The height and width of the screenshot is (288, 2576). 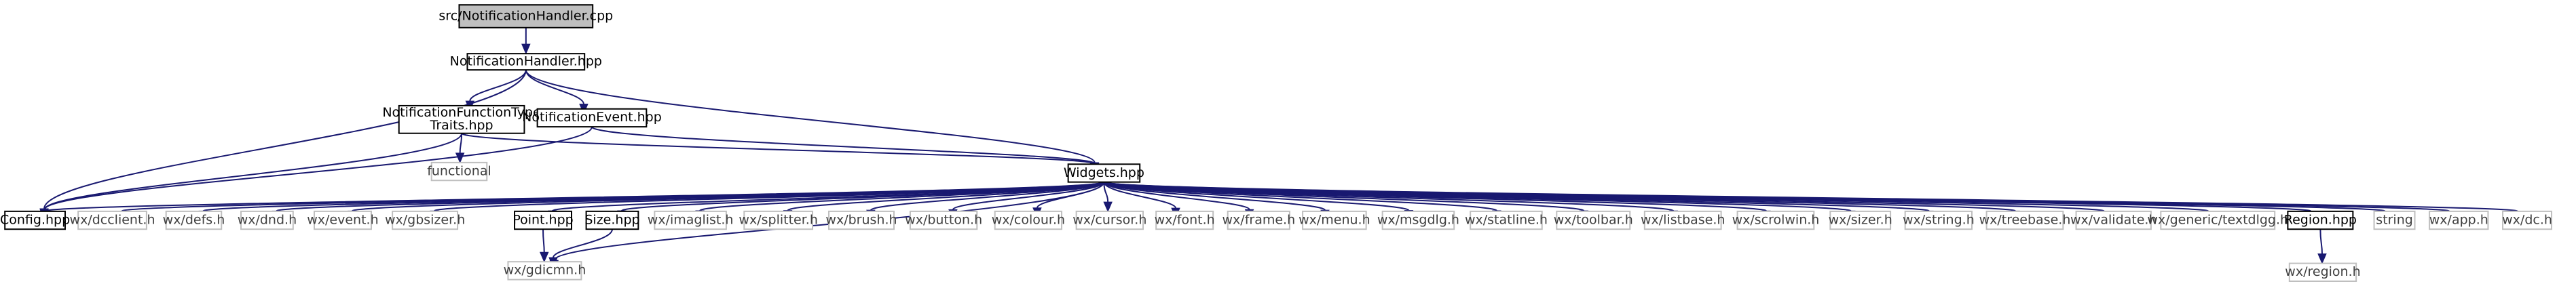 I want to click on node-label: wx/gbsizer.h, so click(x=425, y=219).